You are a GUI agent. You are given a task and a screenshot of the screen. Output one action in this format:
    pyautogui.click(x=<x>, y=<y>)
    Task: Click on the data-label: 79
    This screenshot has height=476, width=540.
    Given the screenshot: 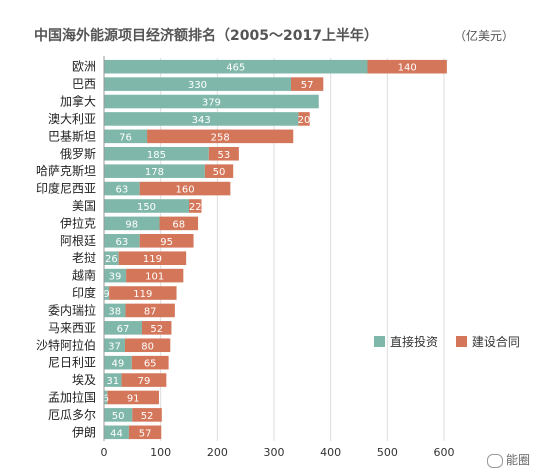 What is the action you would take?
    pyautogui.click(x=144, y=381)
    